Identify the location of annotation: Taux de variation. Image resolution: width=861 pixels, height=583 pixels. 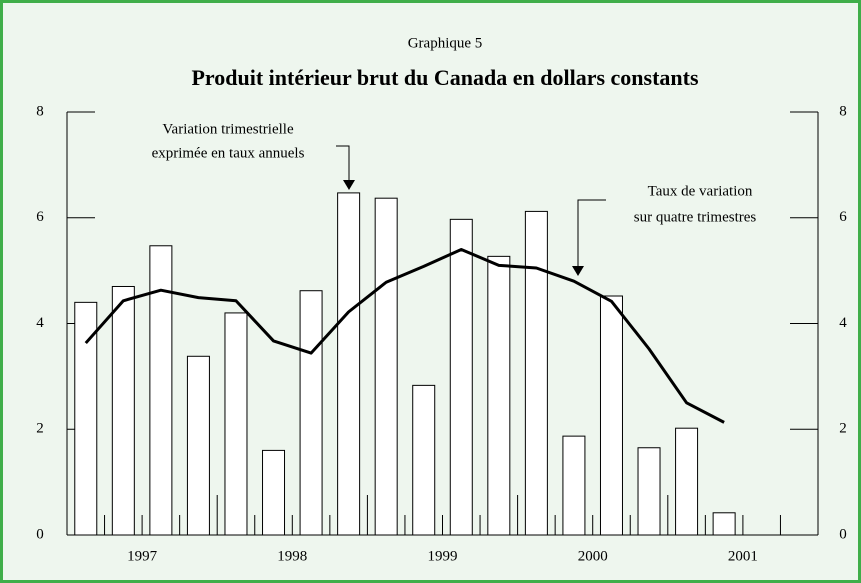
(700, 191).